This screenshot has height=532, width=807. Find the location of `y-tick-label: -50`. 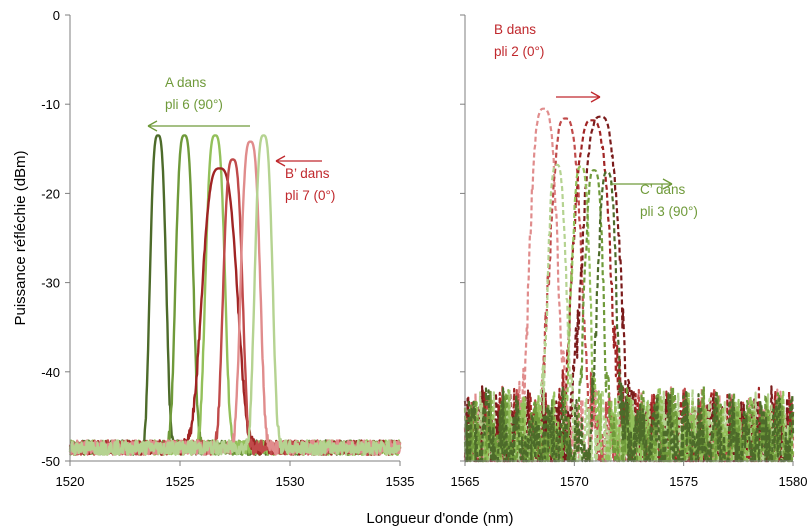

y-tick-label: -50 is located at coordinates (50, 461).